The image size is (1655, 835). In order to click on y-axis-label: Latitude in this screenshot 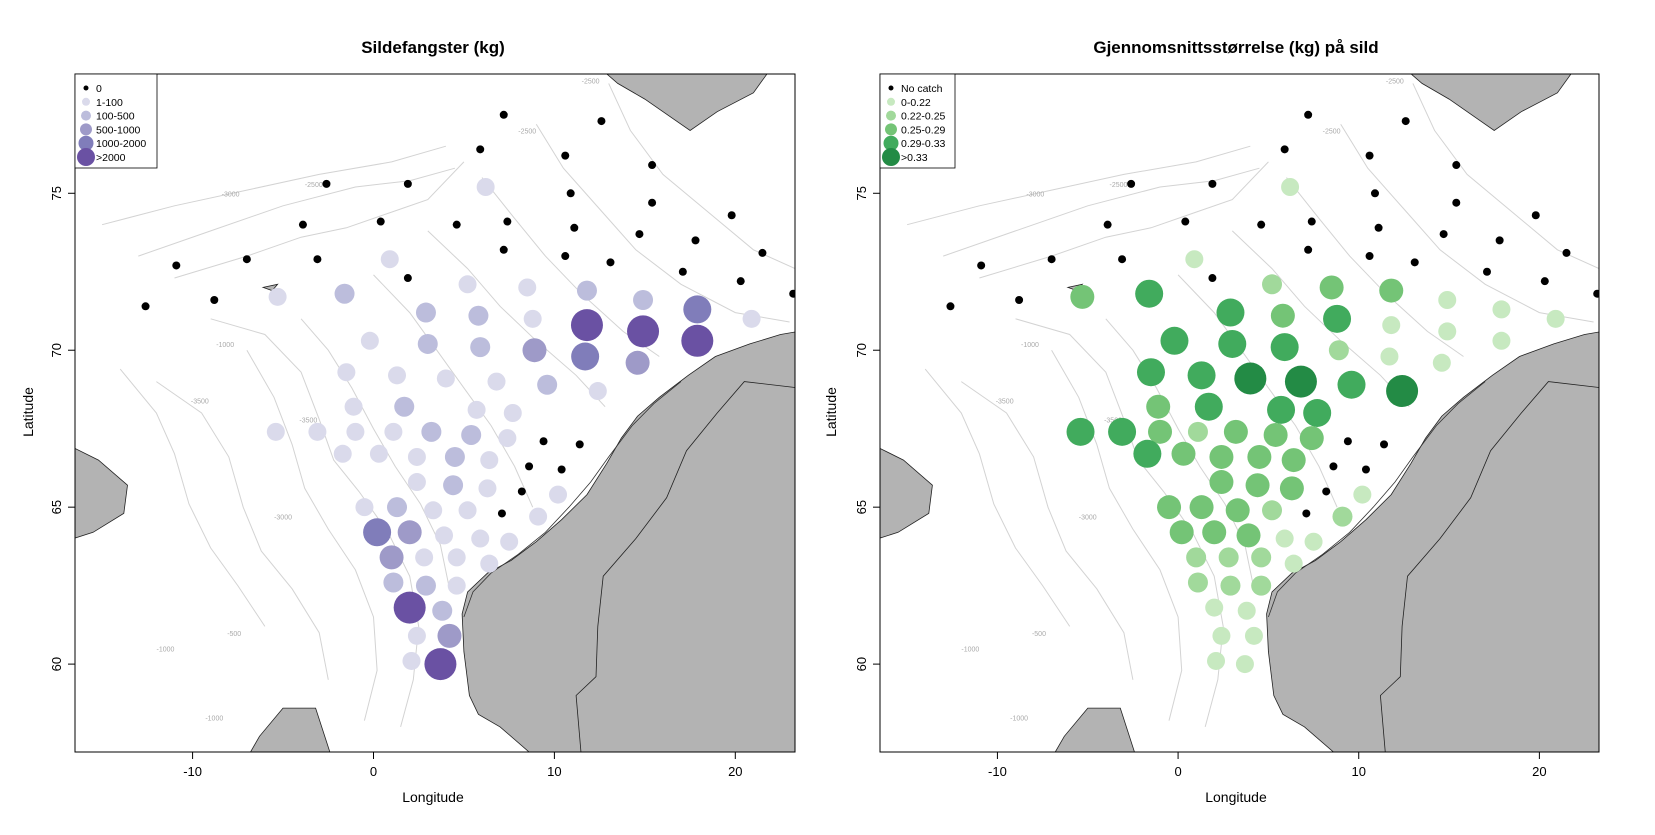, I will do `click(831, 412)`.